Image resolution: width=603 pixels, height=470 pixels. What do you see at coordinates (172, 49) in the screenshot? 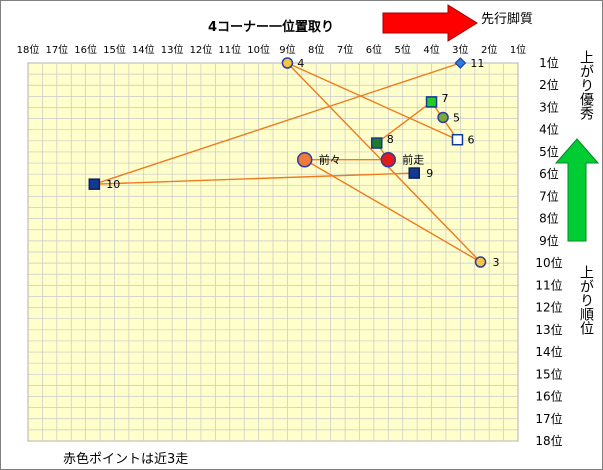
I see `x-tick-label: 13位` at bounding box center [172, 49].